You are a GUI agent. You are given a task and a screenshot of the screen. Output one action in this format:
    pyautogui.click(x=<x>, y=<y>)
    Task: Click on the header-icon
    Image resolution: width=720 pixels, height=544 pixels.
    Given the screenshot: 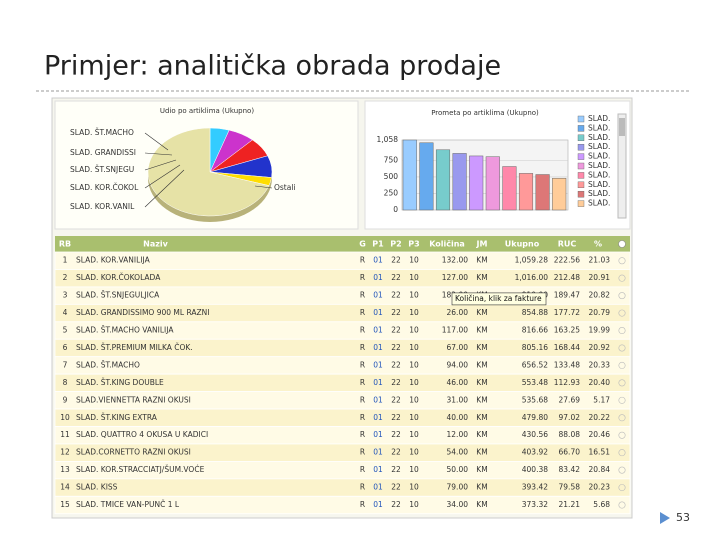 What is the action you would take?
    pyautogui.click(x=622, y=244)
    